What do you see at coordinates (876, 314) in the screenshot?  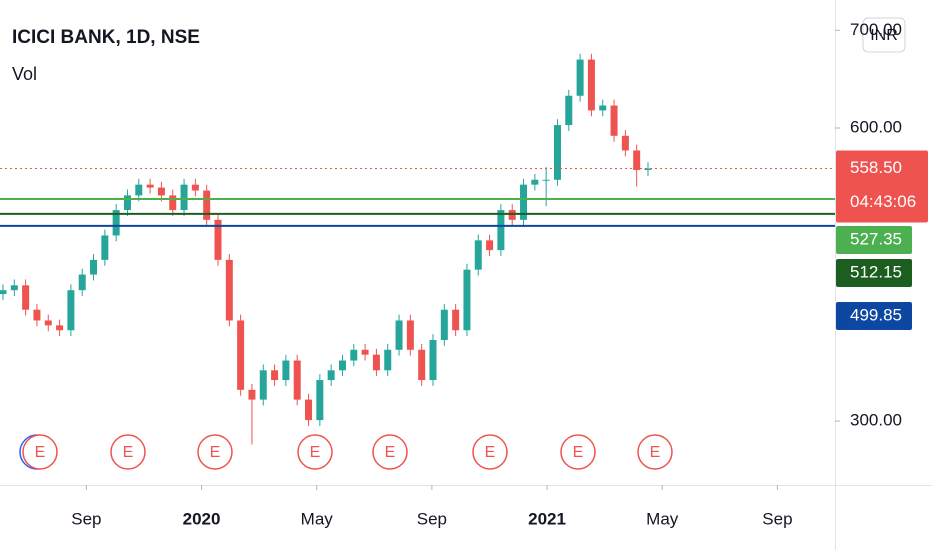 I see `level-label: 499.85` at bounding box center [876, 314].